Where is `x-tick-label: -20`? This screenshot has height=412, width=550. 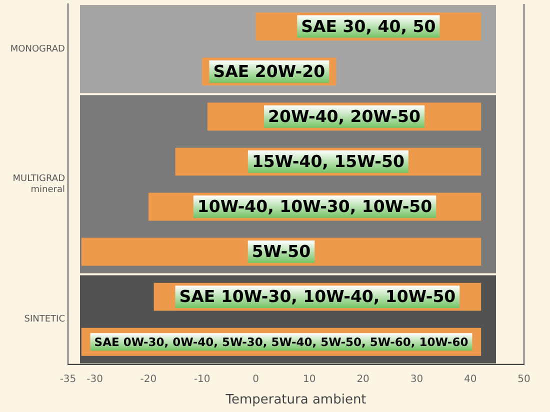 x-tick-label: -20 is located at coordinates (148, 379).